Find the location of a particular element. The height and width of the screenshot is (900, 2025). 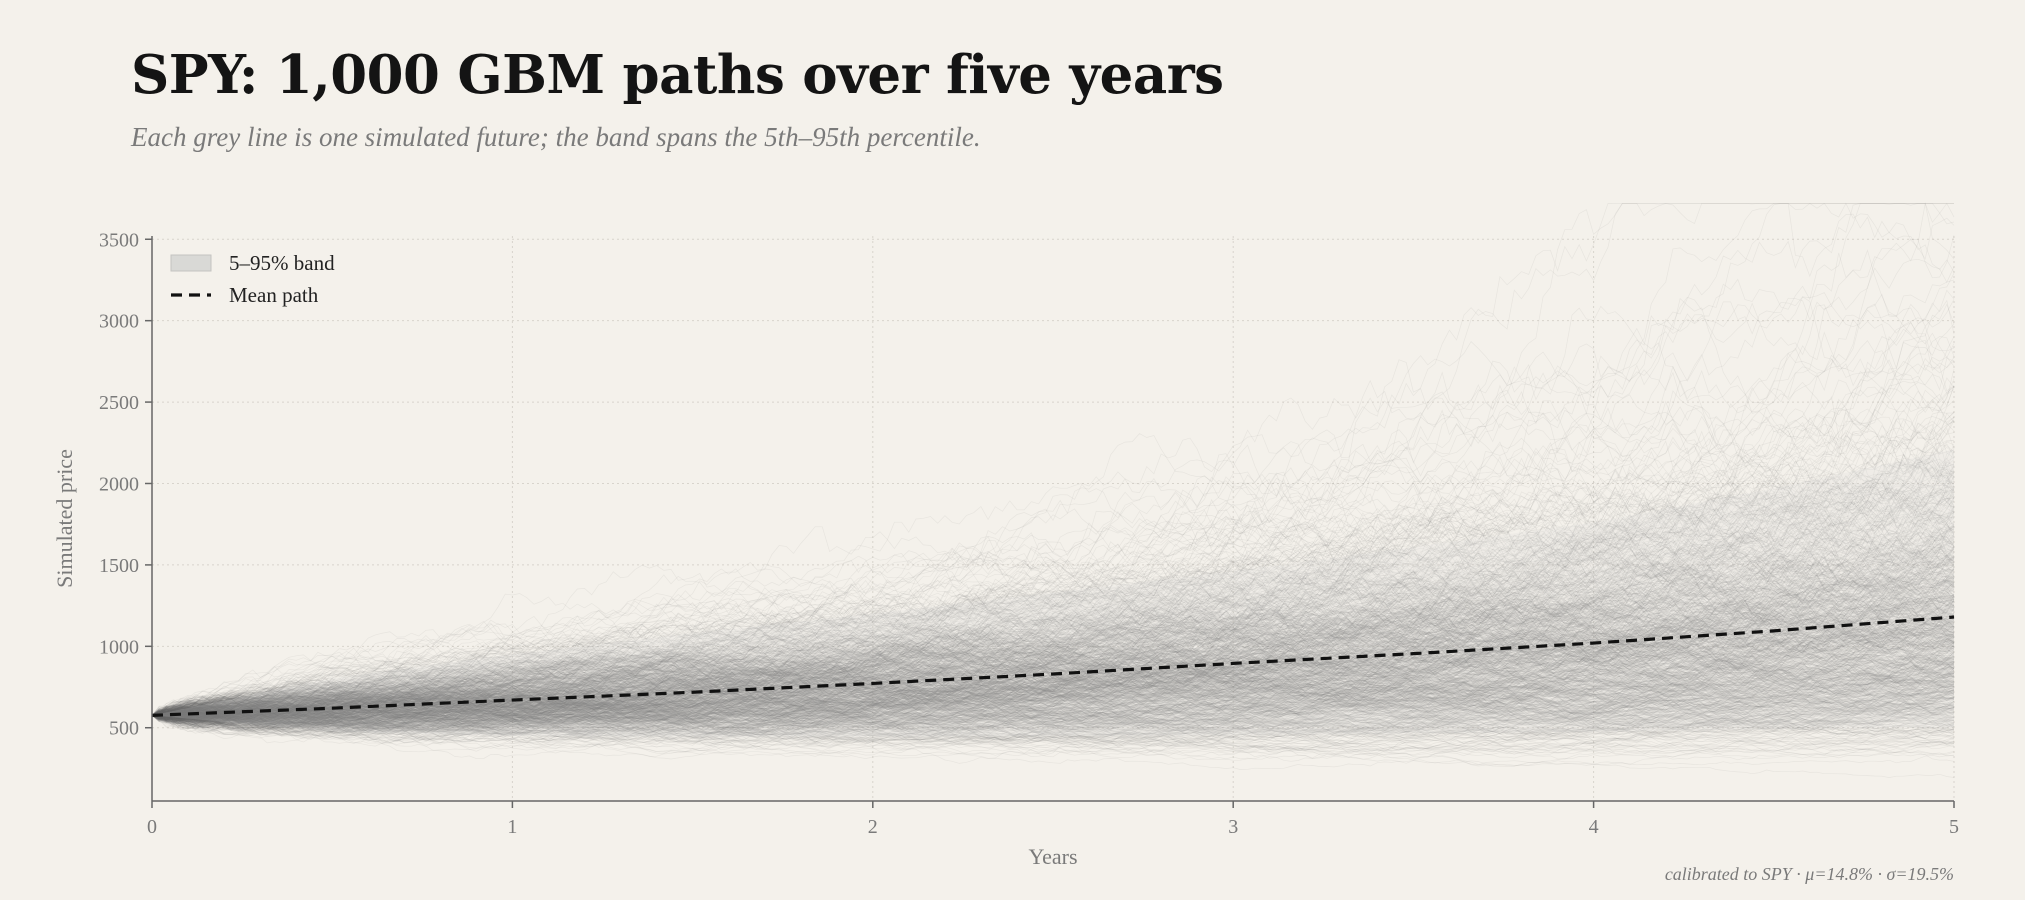

y-tick-label: 3000 is located at coordinates (119, 322).